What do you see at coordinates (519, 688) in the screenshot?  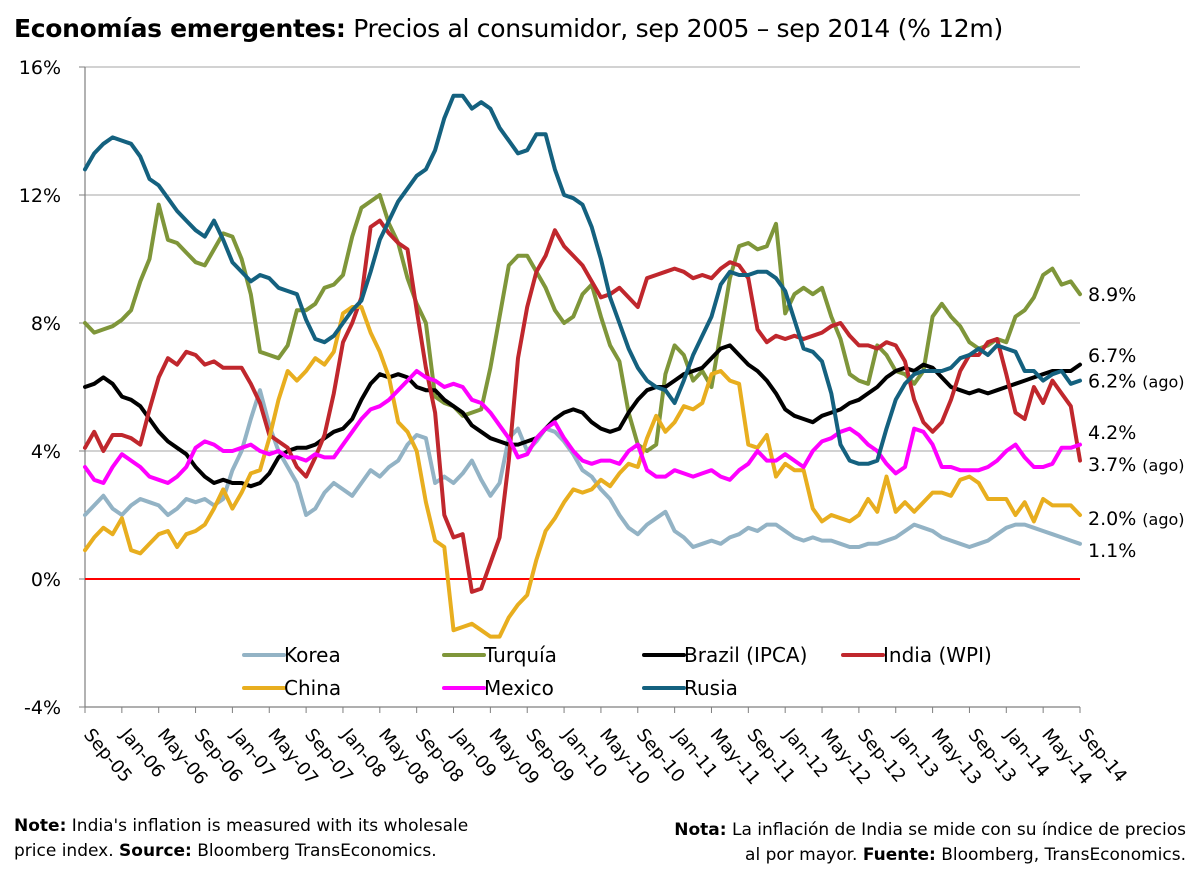 I see `legend-label-mexico: Mexico` at bounding box center [519, 688].